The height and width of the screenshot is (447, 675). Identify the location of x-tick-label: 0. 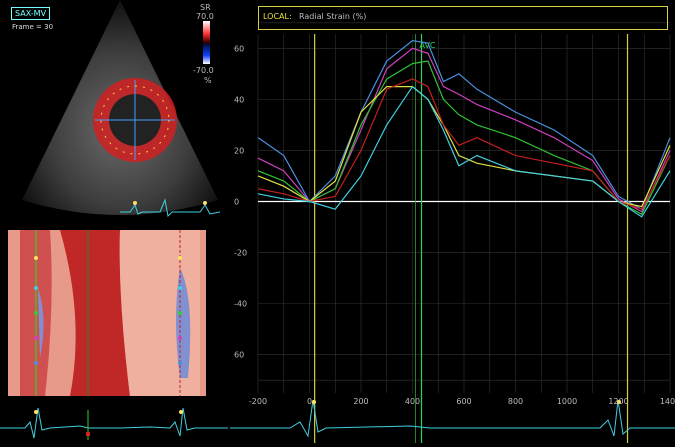
(309, 401).